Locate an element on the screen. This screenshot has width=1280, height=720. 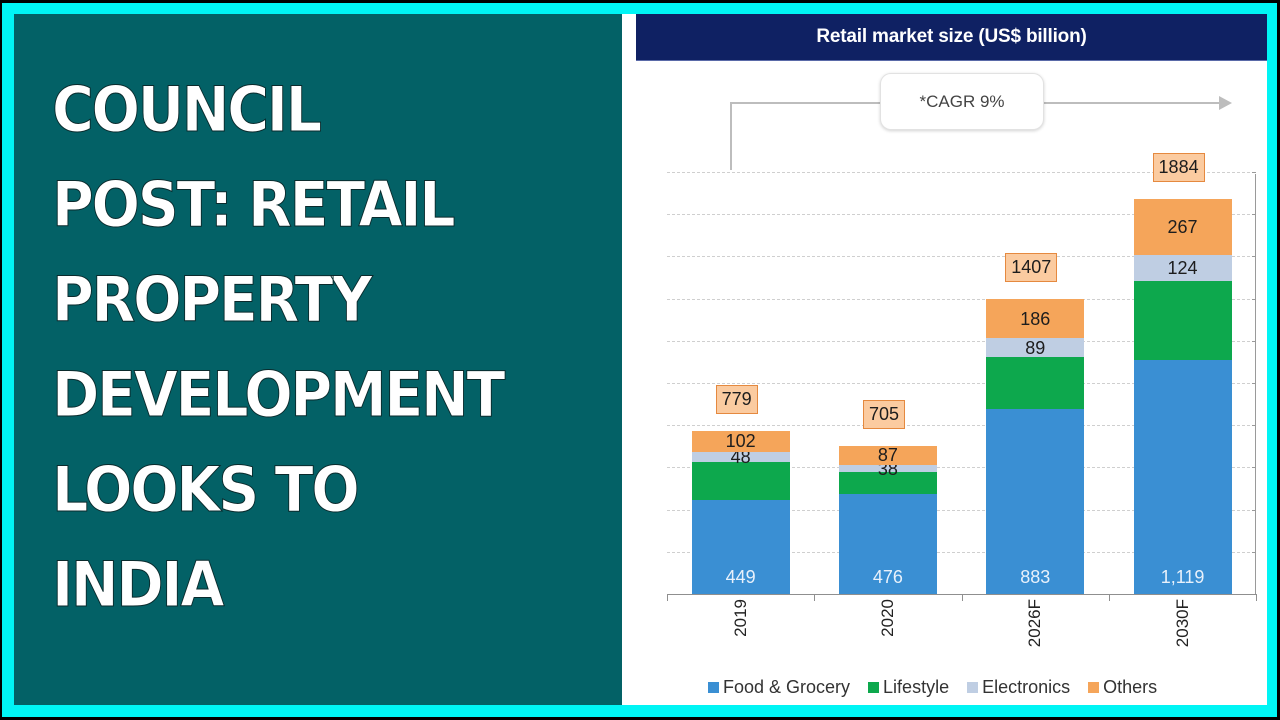
segment-value-label: 449 is located at coordinates (740, 576).